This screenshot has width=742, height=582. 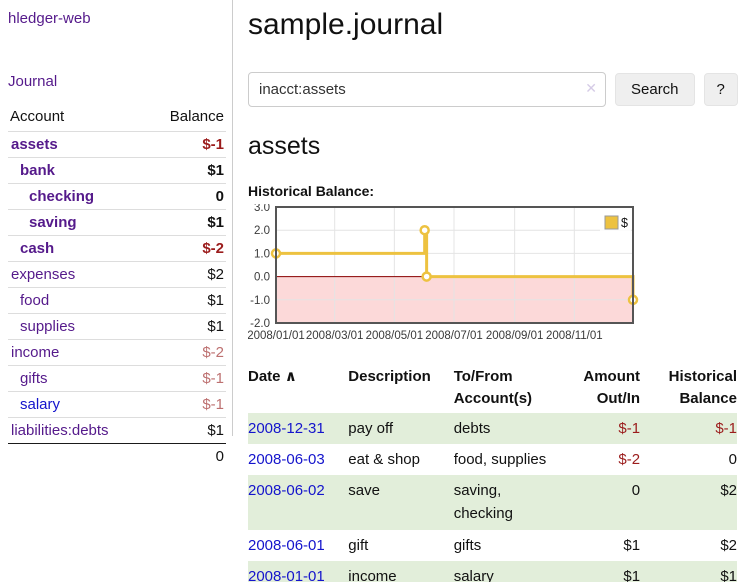 What do you see at coordinates (612, 387) in the screenshot?
I see `register-header-amount: Amount Out/In` at bounding box center [612, 387].